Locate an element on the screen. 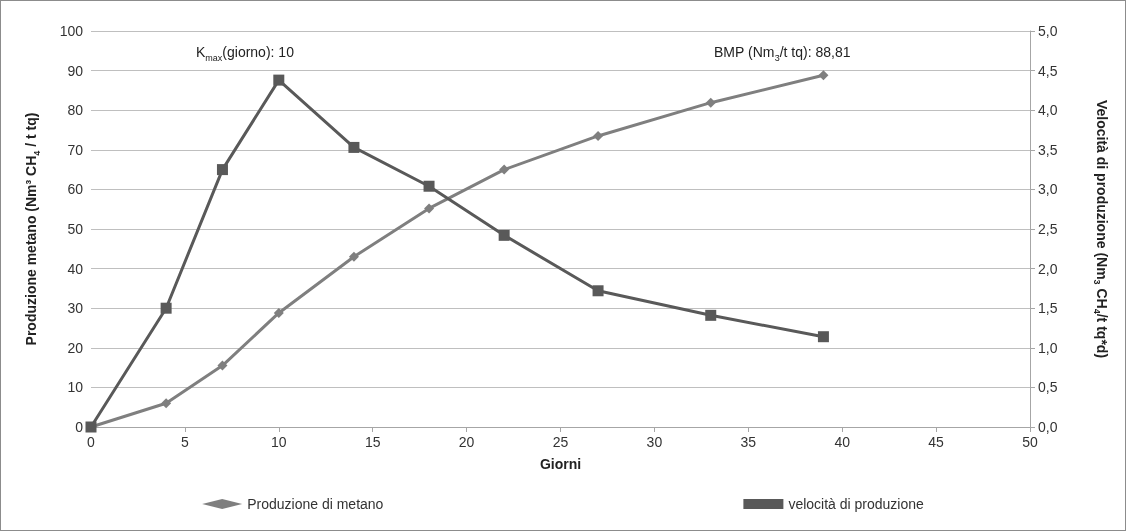 This screenshot has height=531, width=1126. y-tick-label: 20 is located at coordinates (75, 347).